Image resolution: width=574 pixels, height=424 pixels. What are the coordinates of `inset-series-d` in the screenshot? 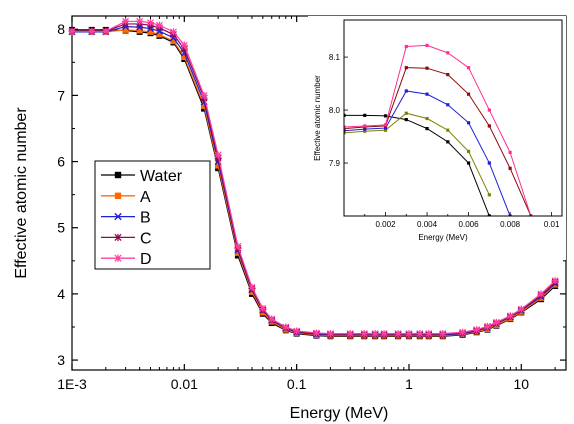 It's located at (438, 129).